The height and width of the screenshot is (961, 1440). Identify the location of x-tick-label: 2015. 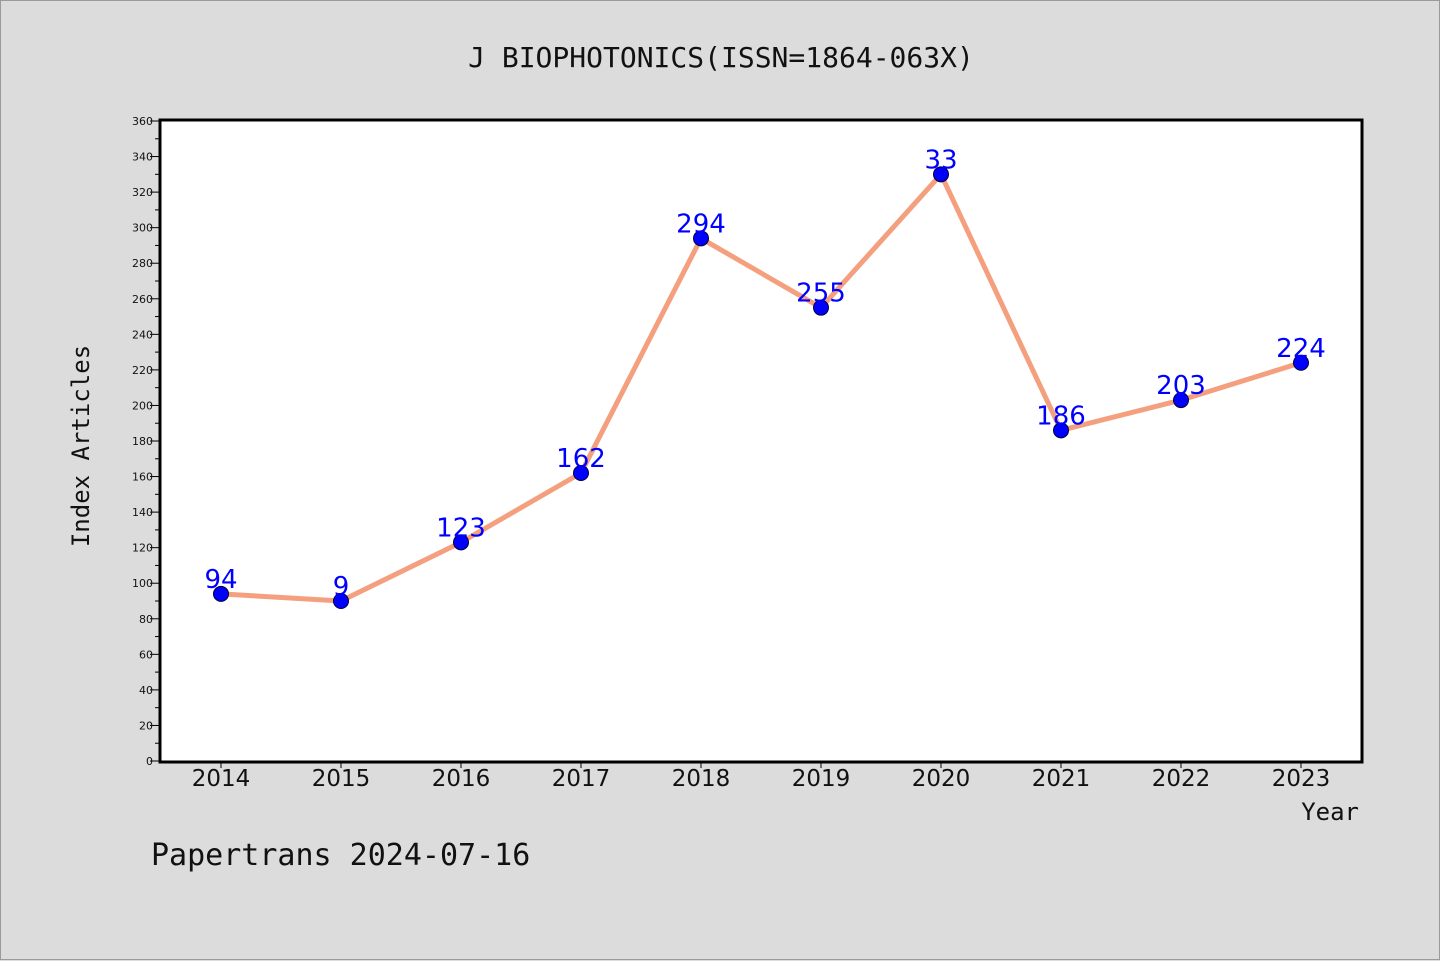
(341, 779).